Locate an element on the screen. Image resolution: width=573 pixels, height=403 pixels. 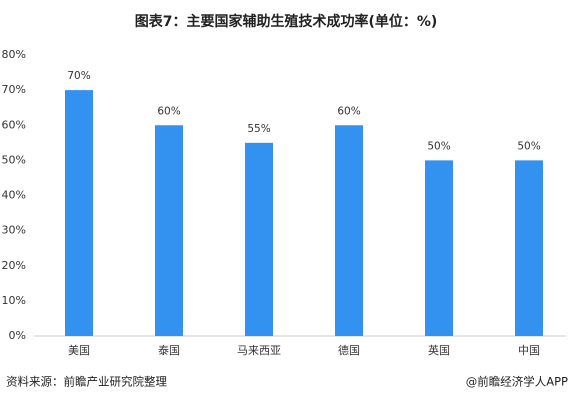
y-tick-label: 70% is located at coordinates (14, 89).